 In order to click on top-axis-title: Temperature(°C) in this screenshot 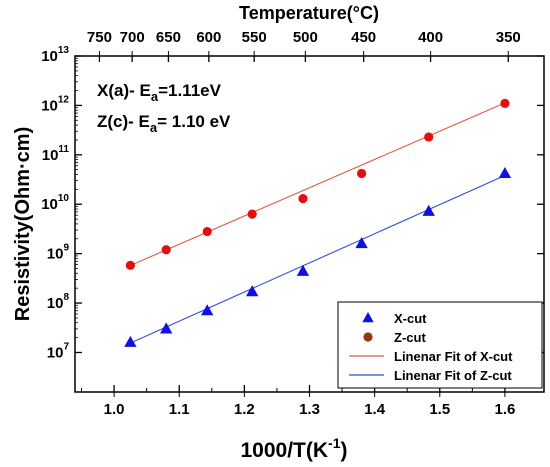, I will do `click(309, 13)`.